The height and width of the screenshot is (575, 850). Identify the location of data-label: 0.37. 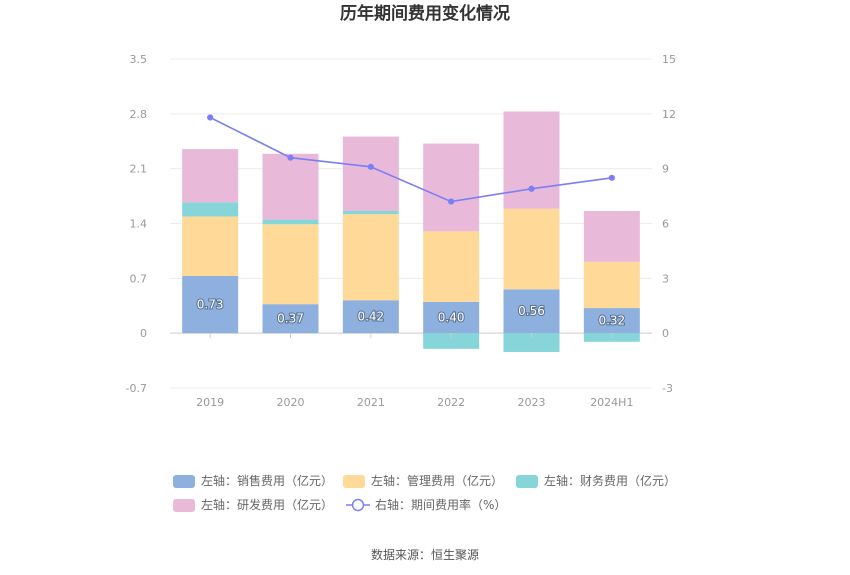
(290, 319).